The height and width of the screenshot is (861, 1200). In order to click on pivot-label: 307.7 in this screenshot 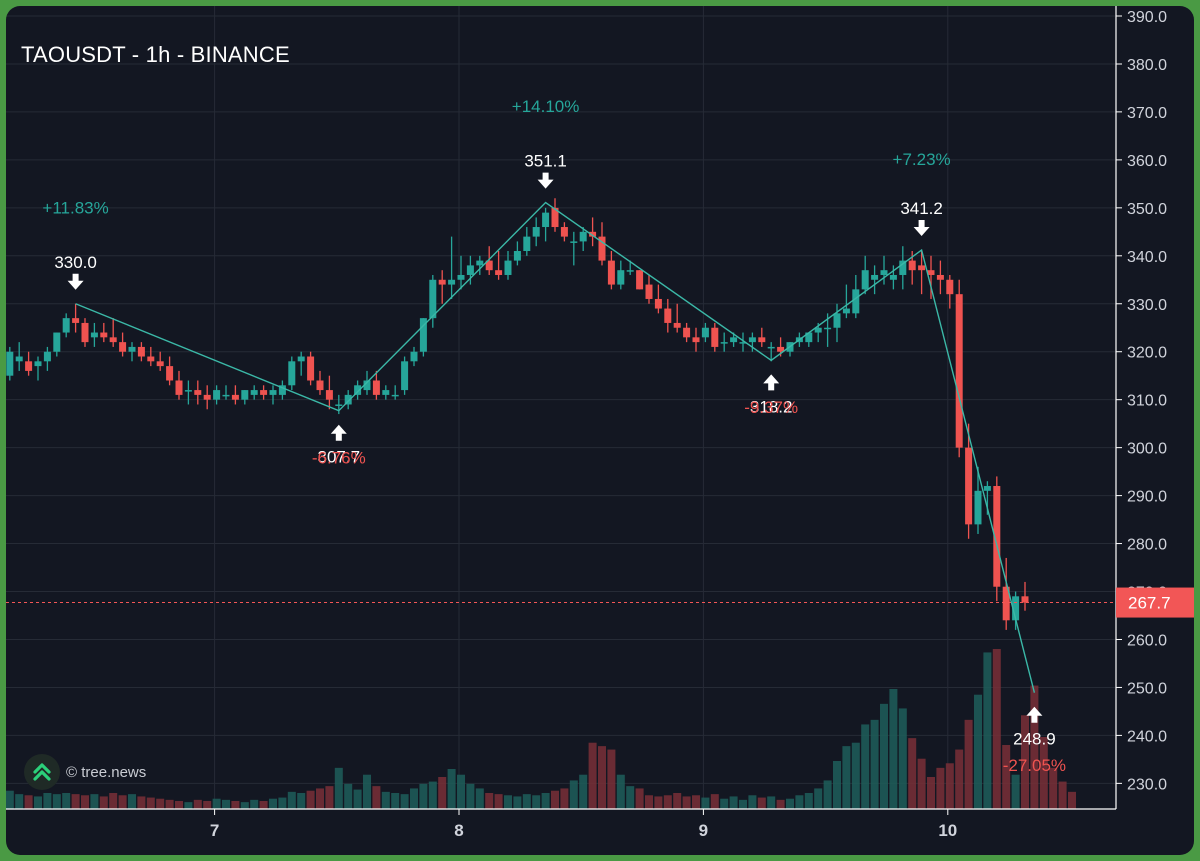, I will do `click(339, 457)`.